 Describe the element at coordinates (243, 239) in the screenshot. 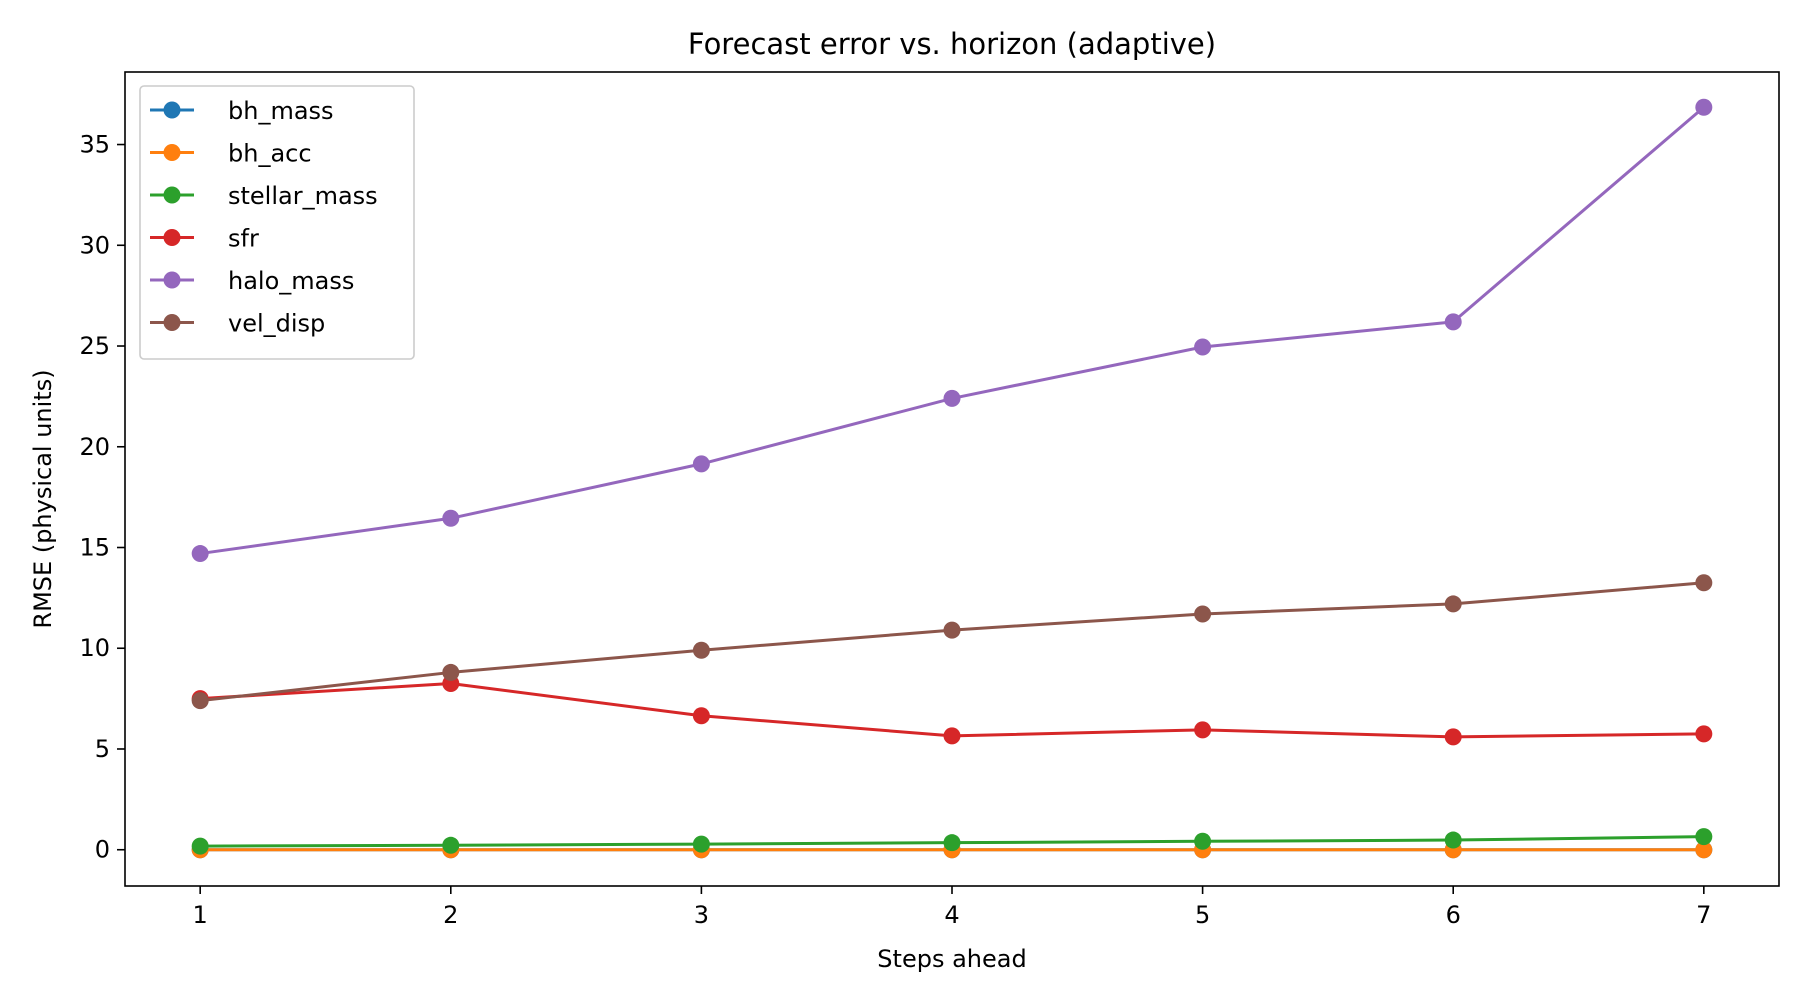

I see `legend-label-sfr: sfr` at that location.